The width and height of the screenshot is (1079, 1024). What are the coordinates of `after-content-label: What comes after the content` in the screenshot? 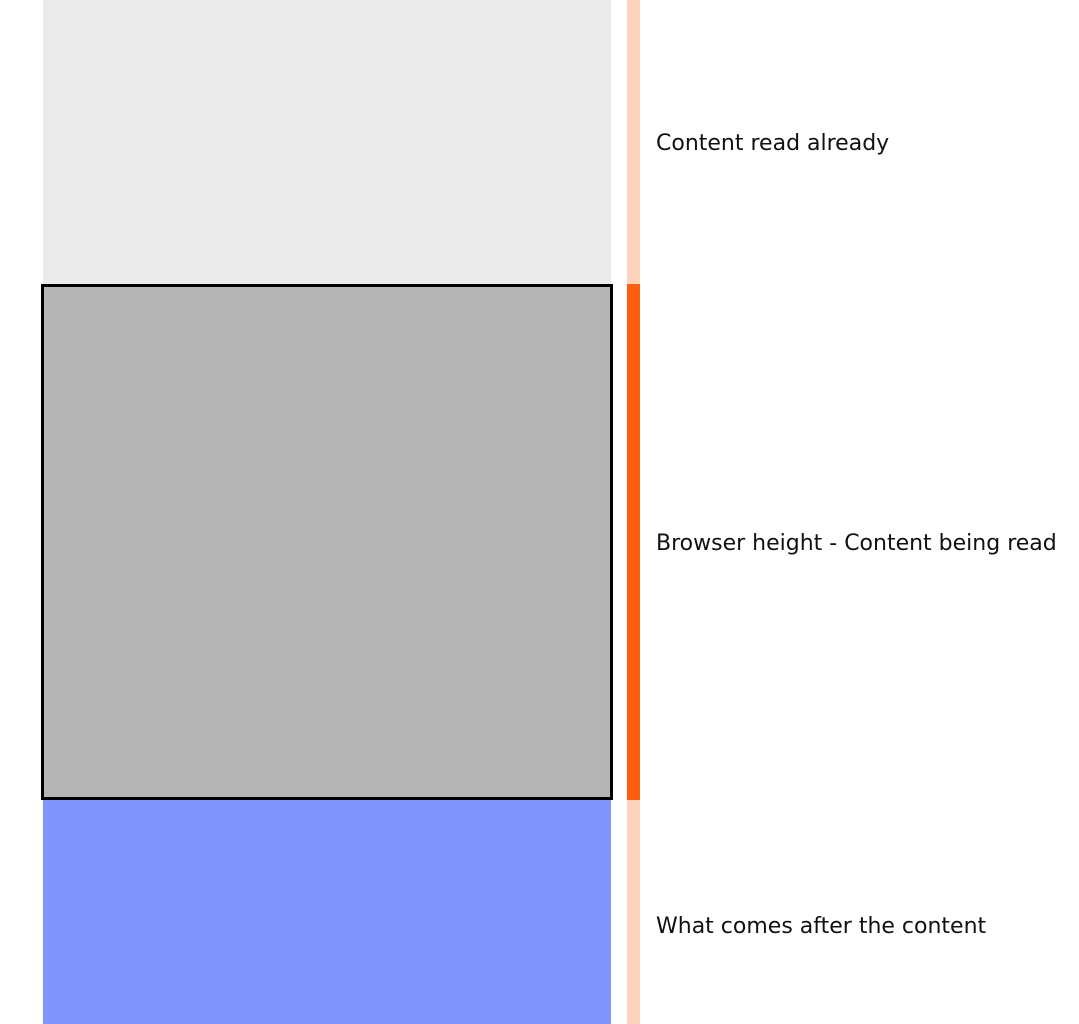 It's located at (821, 926).